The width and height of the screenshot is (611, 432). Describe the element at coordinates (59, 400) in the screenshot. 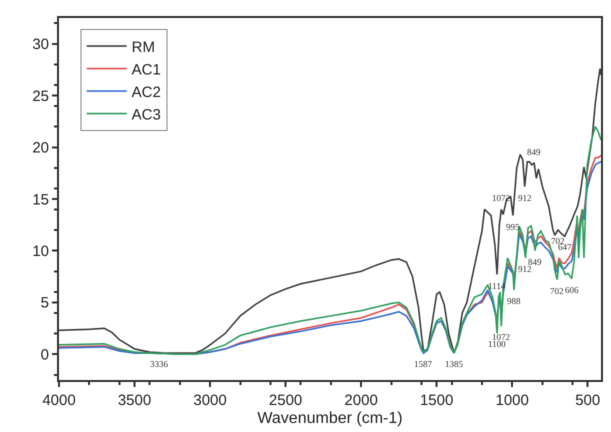

I see `x-tick-label: 4000` at that location.